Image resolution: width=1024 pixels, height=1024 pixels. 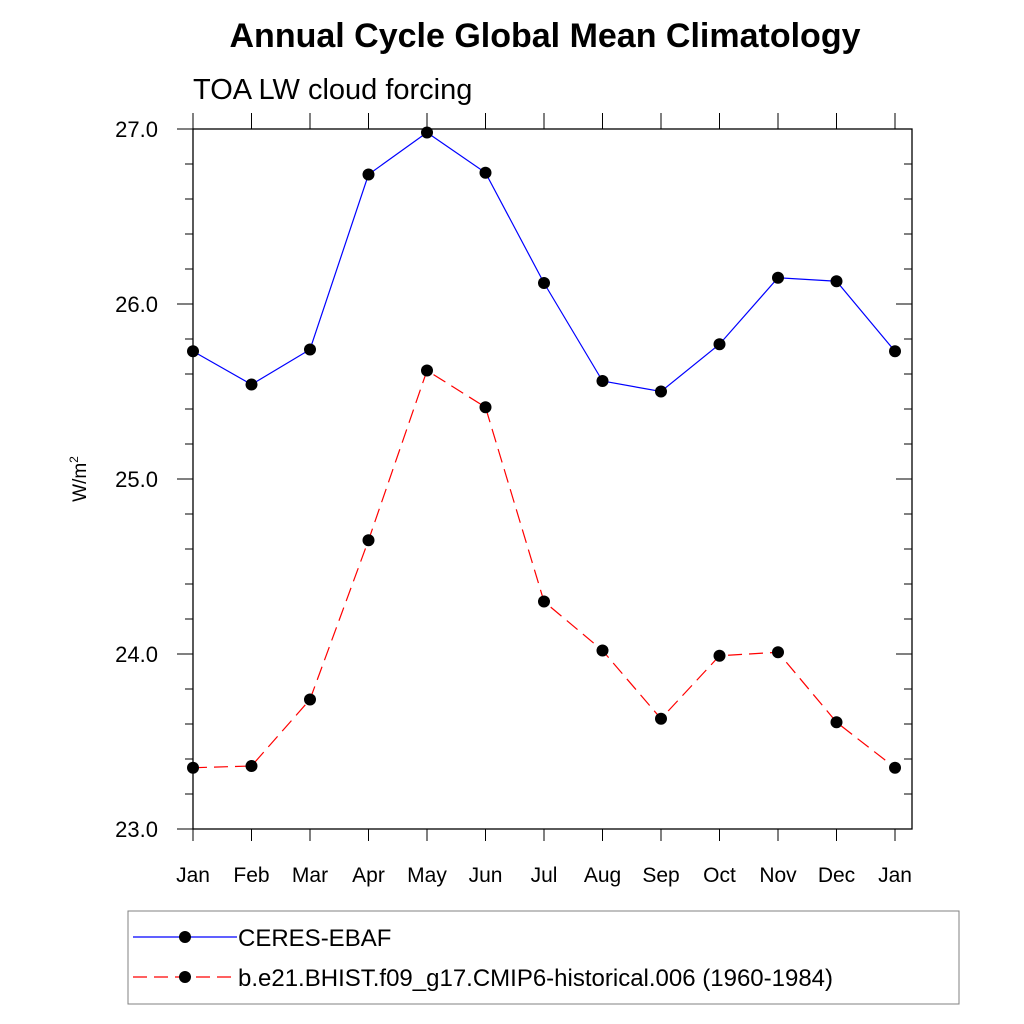 I want to click on y-tick-label: 27.0, so click(x=136, y=129).